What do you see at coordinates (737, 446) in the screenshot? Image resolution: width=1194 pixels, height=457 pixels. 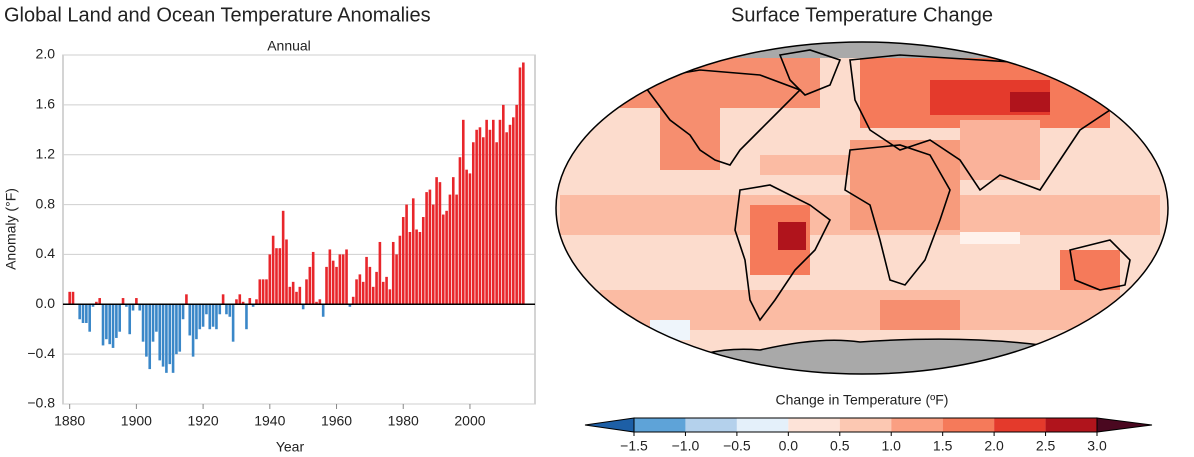 I see `colorbar-tick-label: −0.5` at bounding box center [737, 446].